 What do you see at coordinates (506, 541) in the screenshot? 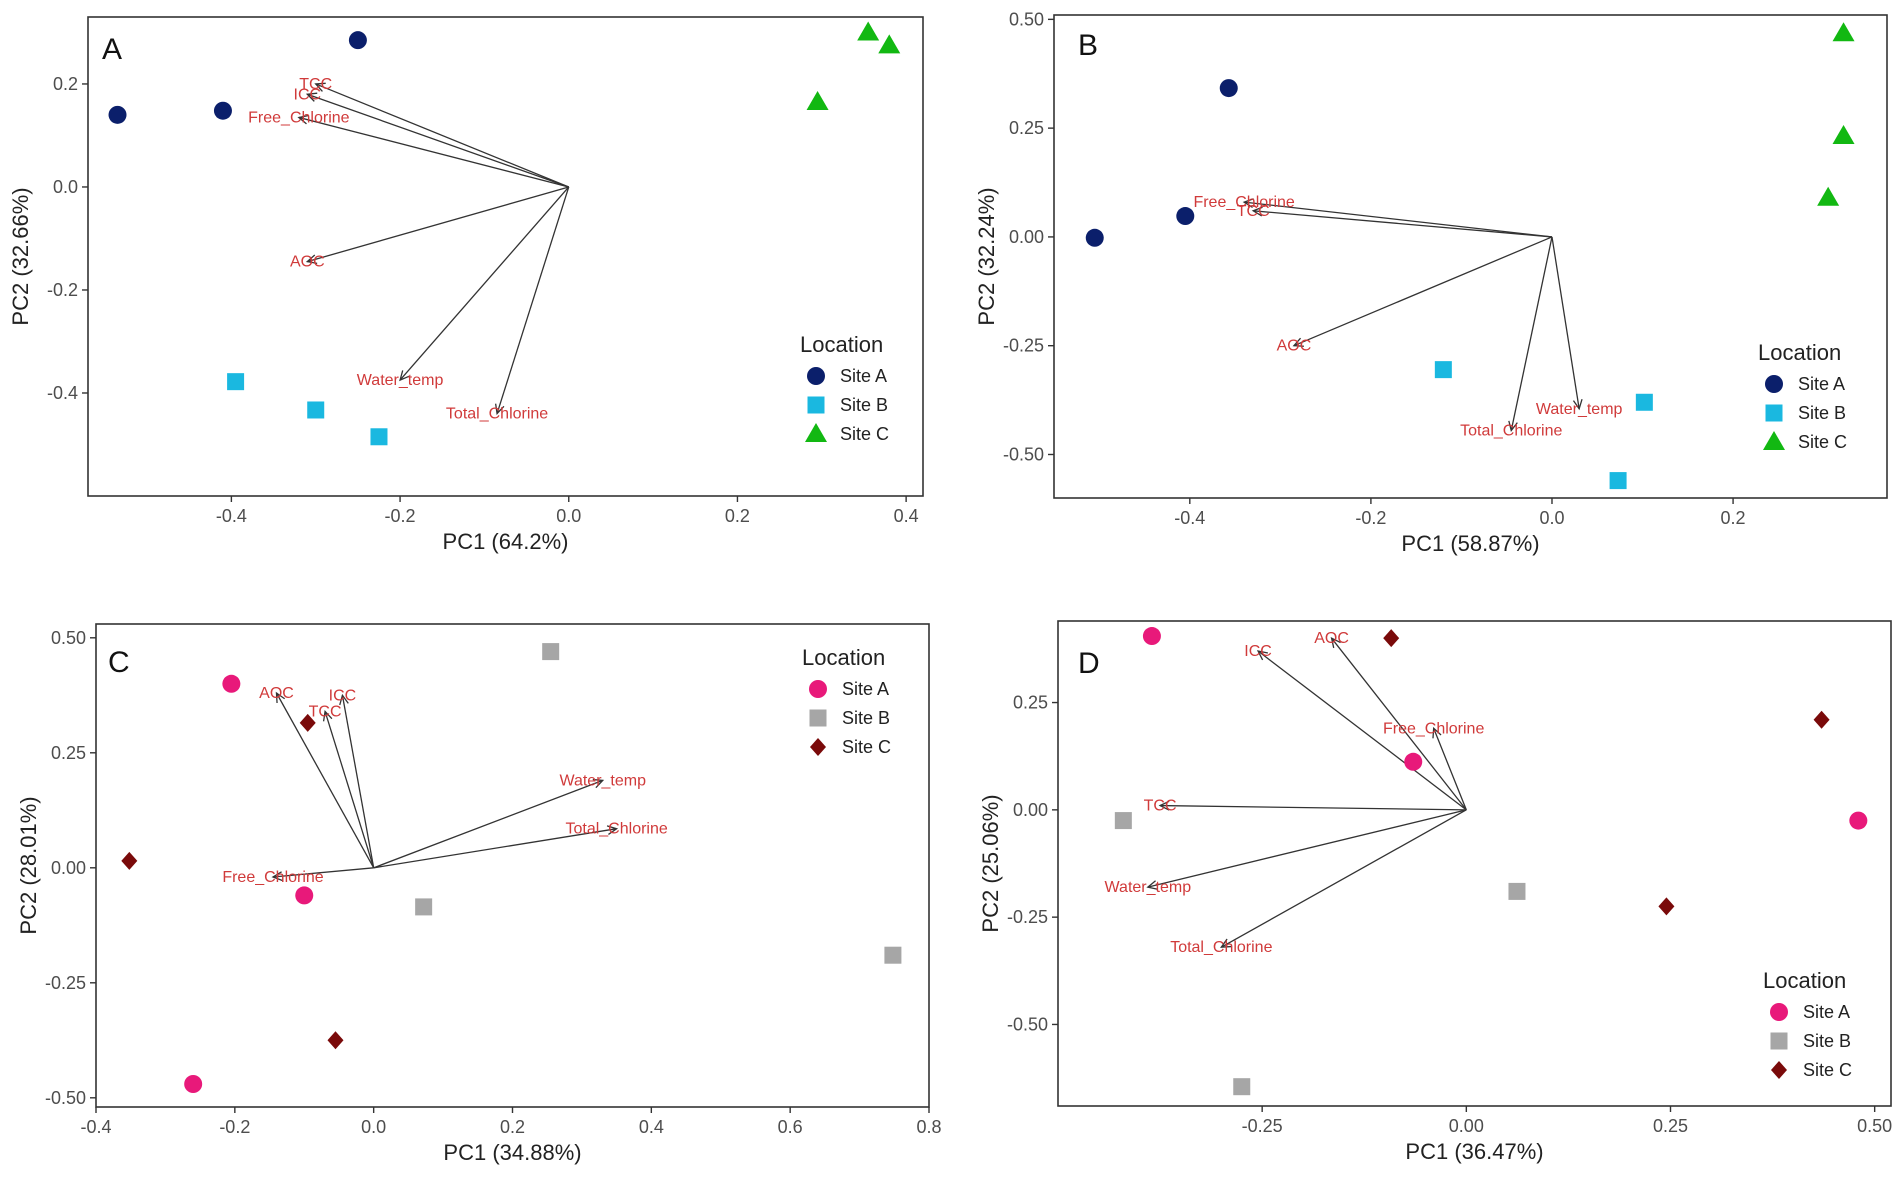
I see `x-axis-title: PC1 (64.2%)` at bounding box center [506, 541].